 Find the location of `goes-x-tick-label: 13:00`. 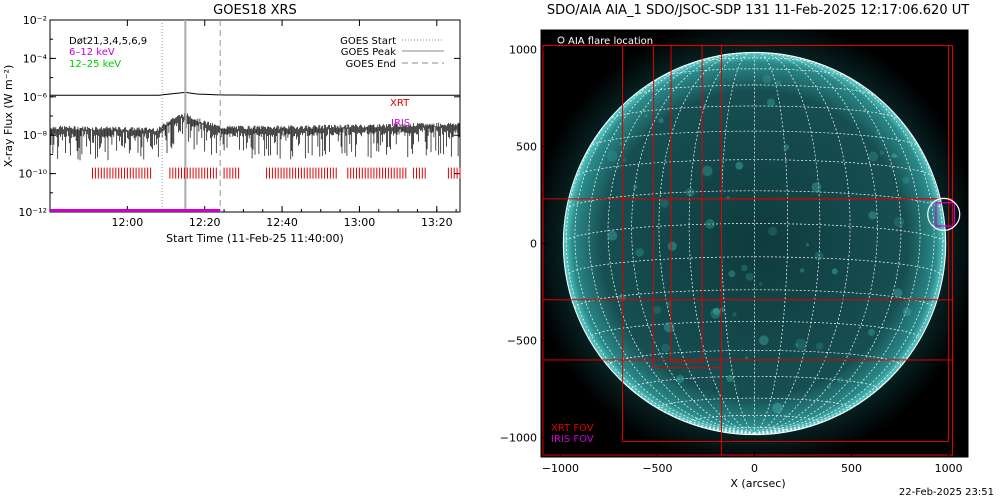

goes-x-tick-label: 13:00 is located at coordinates (360, 222).